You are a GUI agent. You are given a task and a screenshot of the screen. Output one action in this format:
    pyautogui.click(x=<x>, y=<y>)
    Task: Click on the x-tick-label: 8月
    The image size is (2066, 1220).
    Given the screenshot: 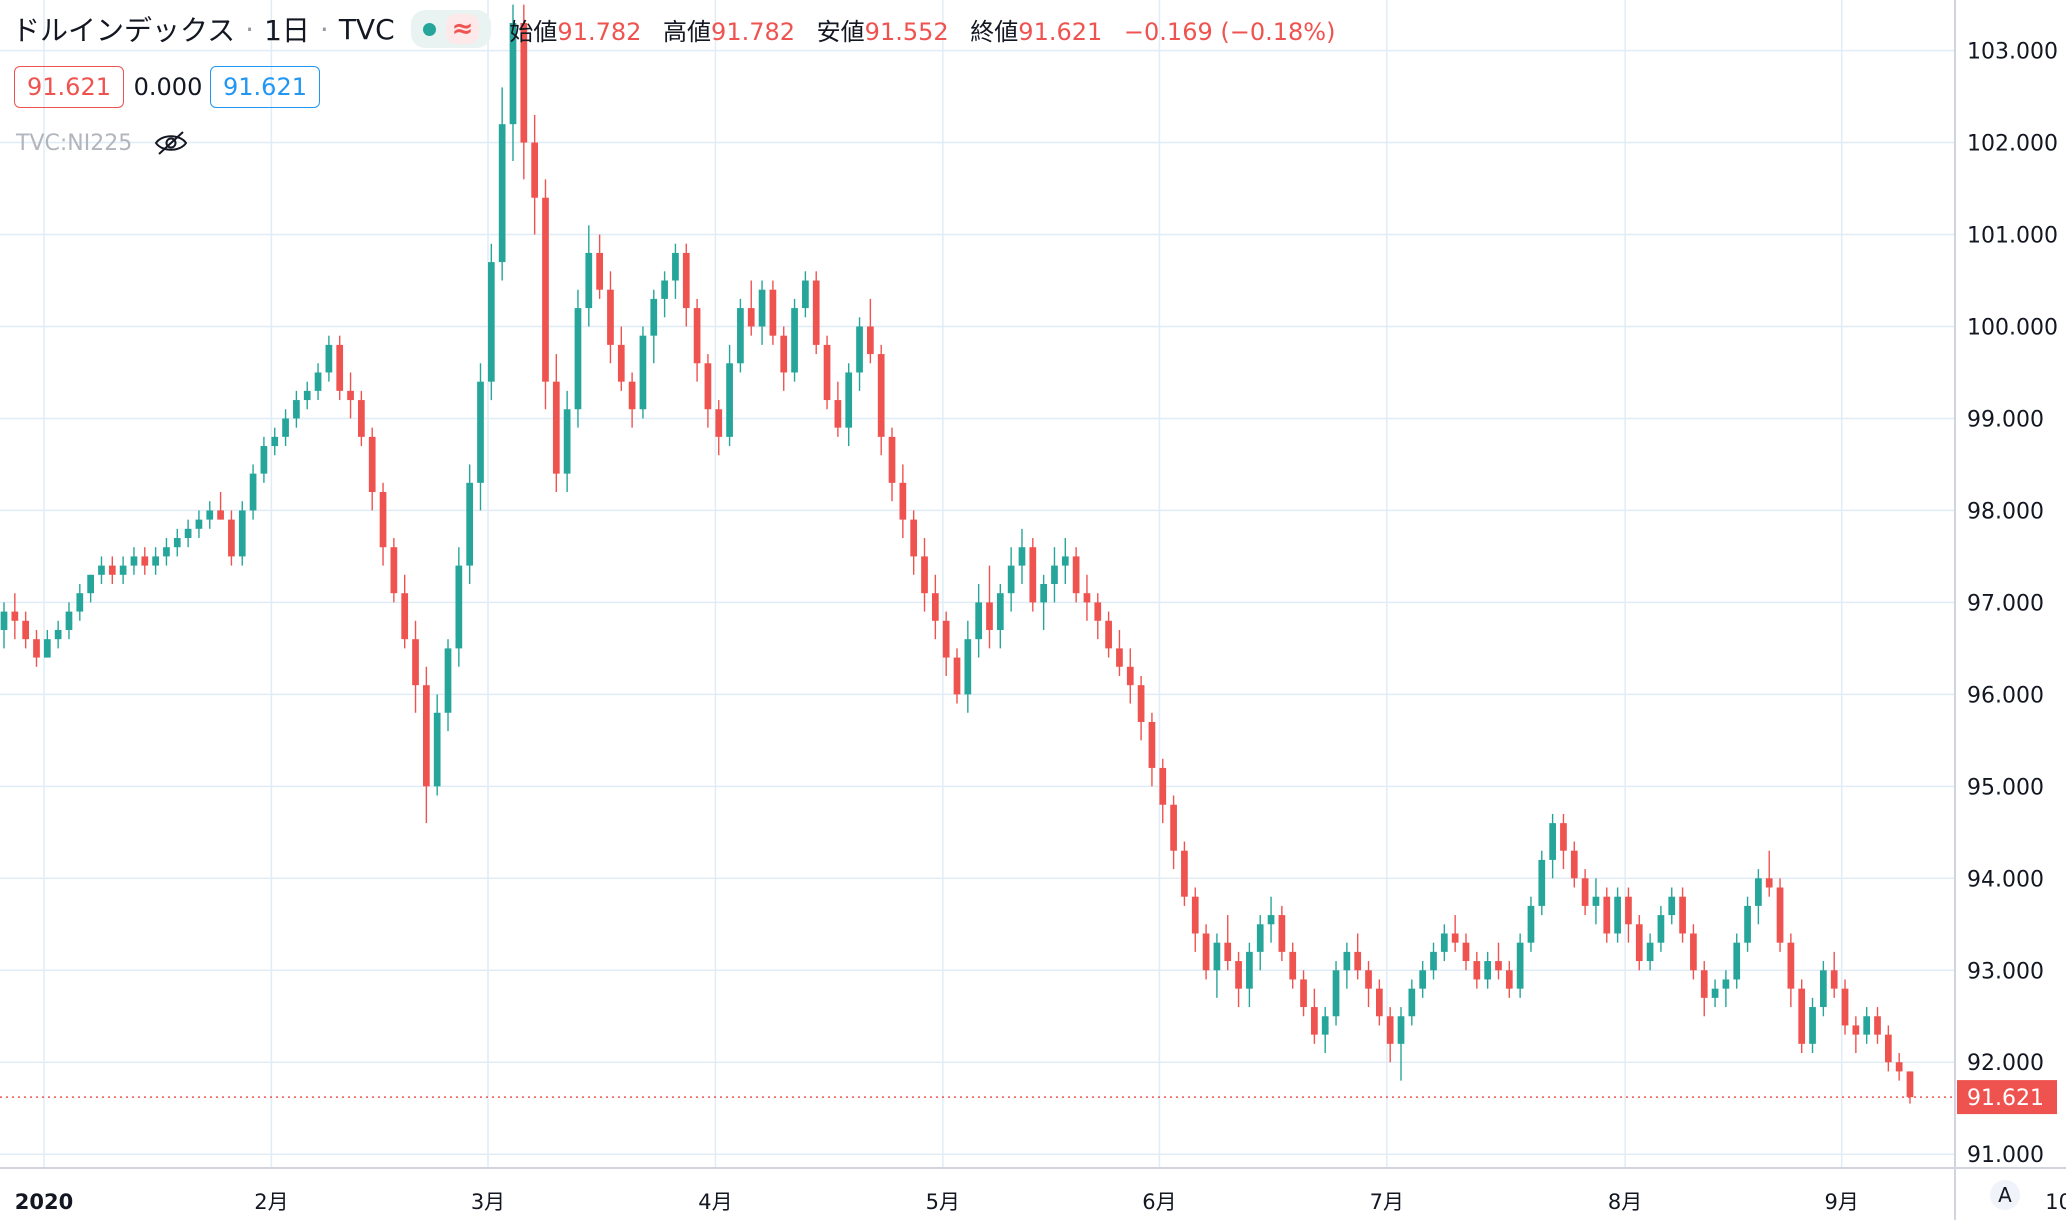 What is the action you would take?
    pyautogui.click(x=1625, y=1202)
    